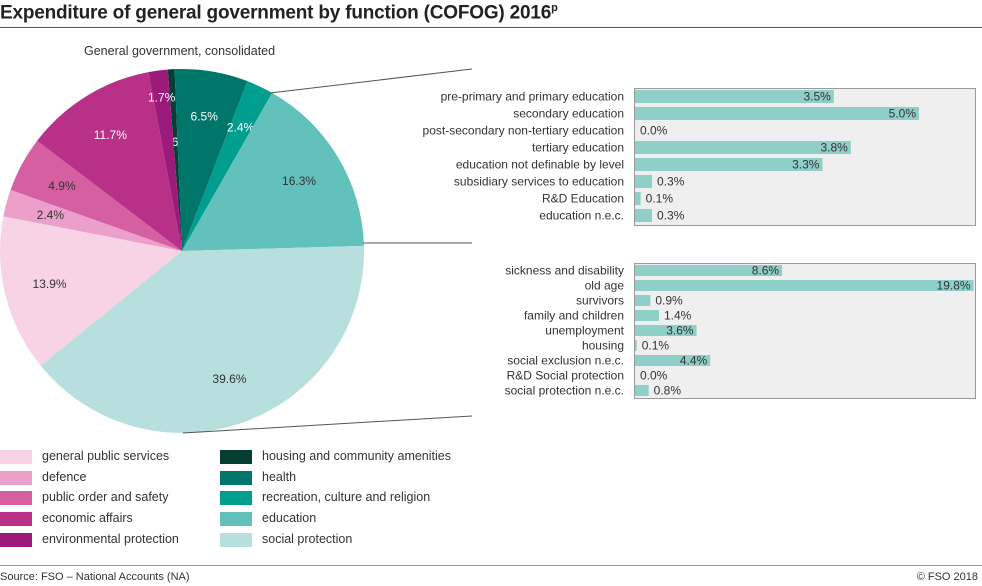  I want to click on pie-slice-education, so click(273, 172).